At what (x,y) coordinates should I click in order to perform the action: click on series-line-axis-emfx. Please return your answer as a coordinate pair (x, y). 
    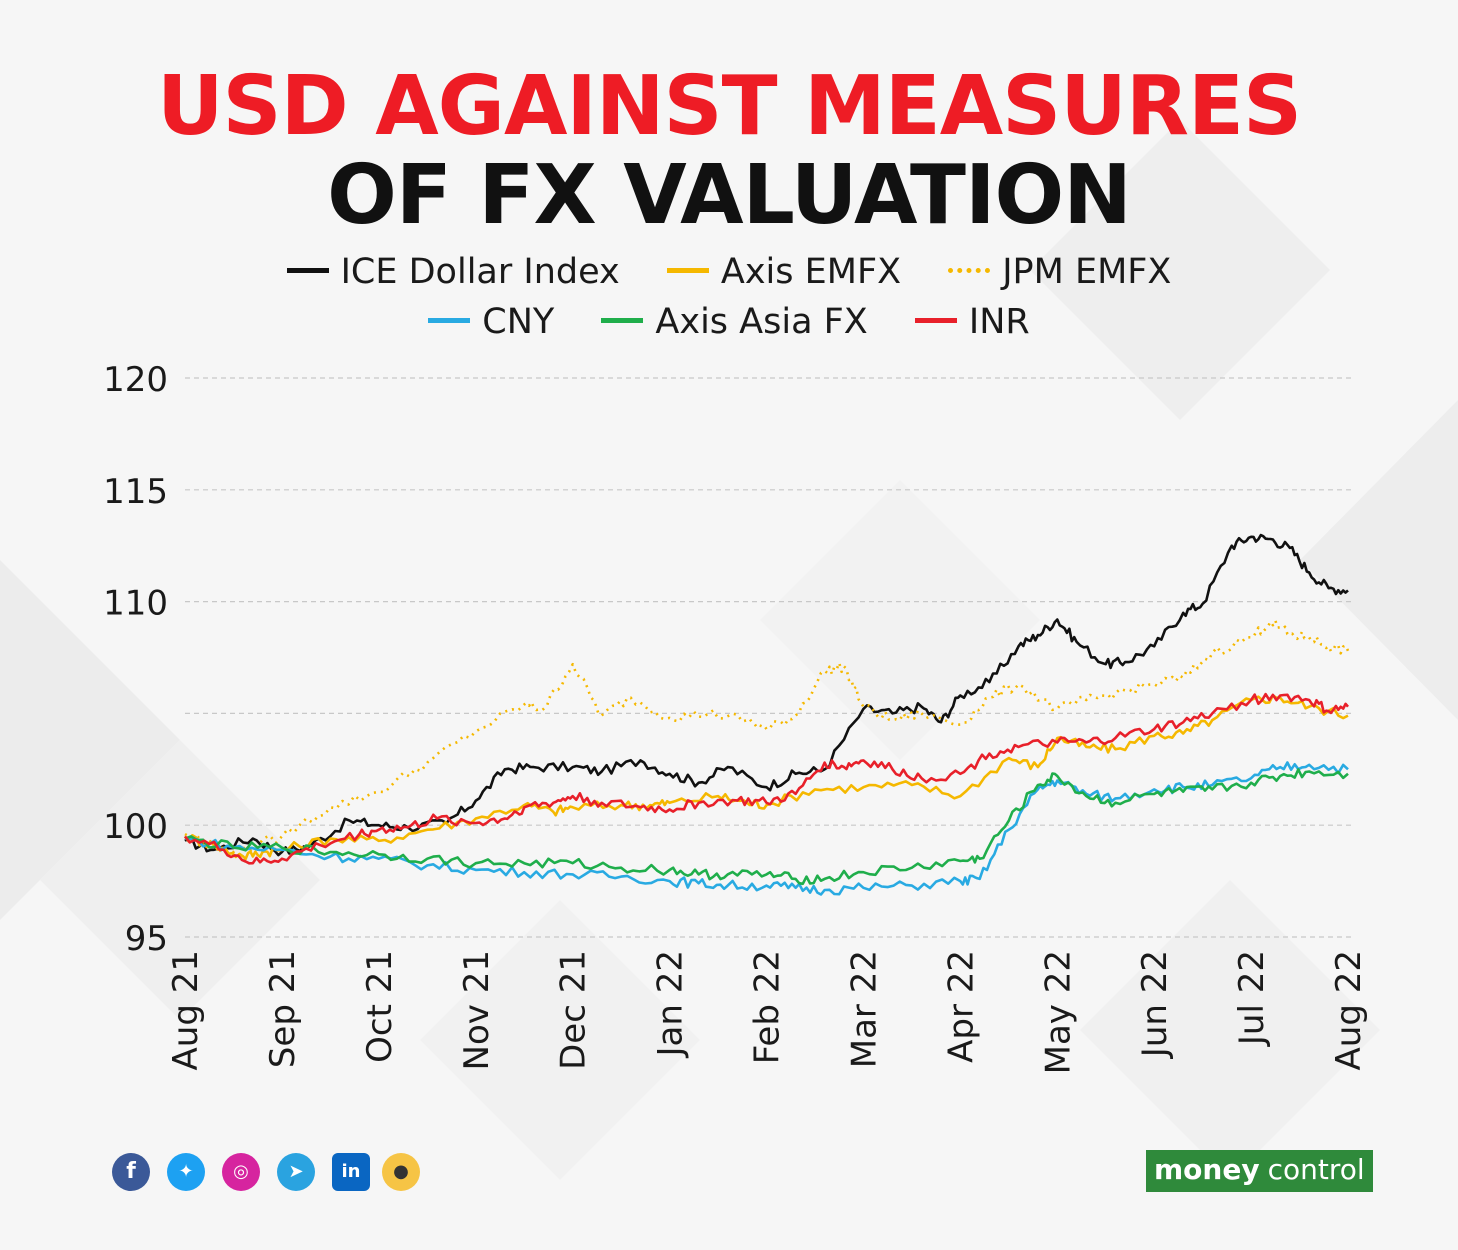
    Looking at the image, I should click on (766, 777).